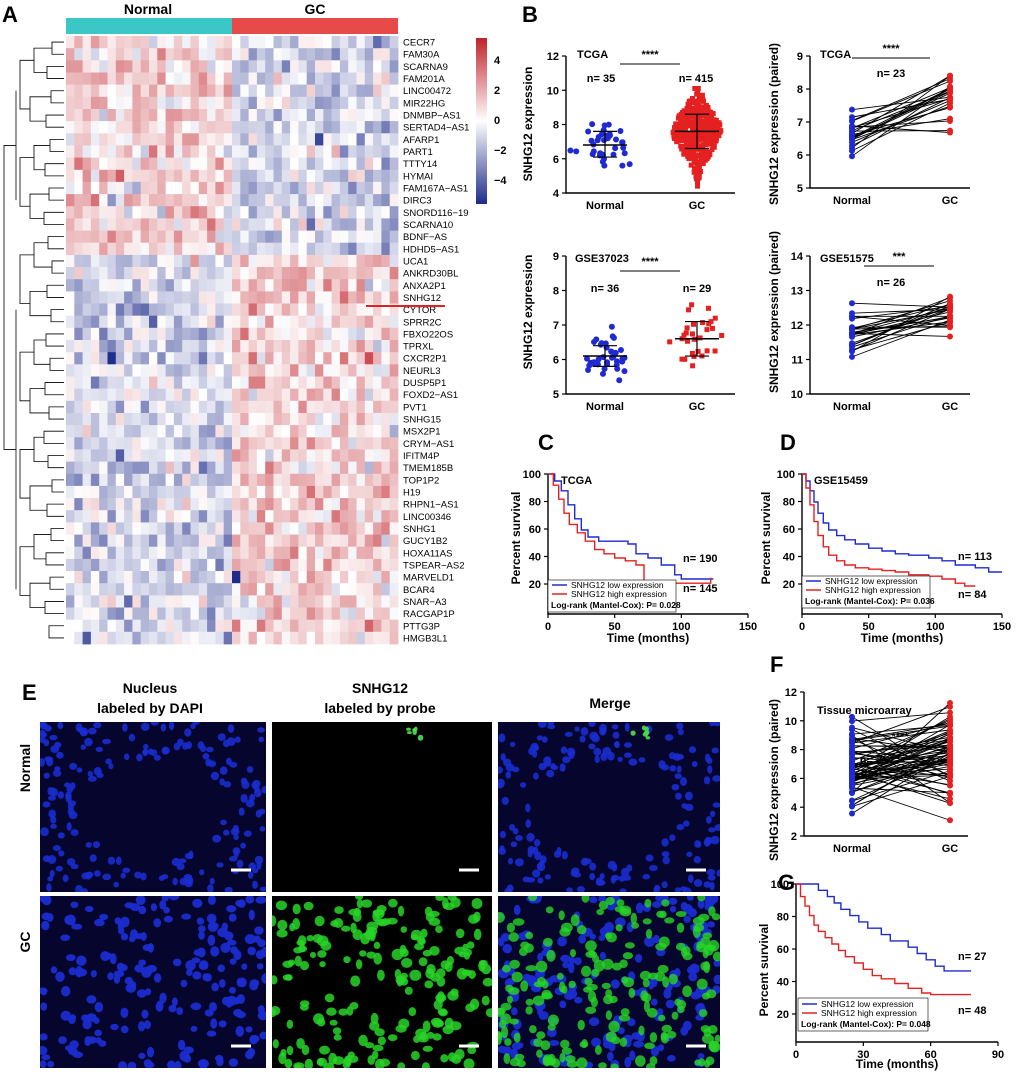  Describe the element at coordinates (650, 262) in the screenshot. I see `sig-stars: ****` at that location.